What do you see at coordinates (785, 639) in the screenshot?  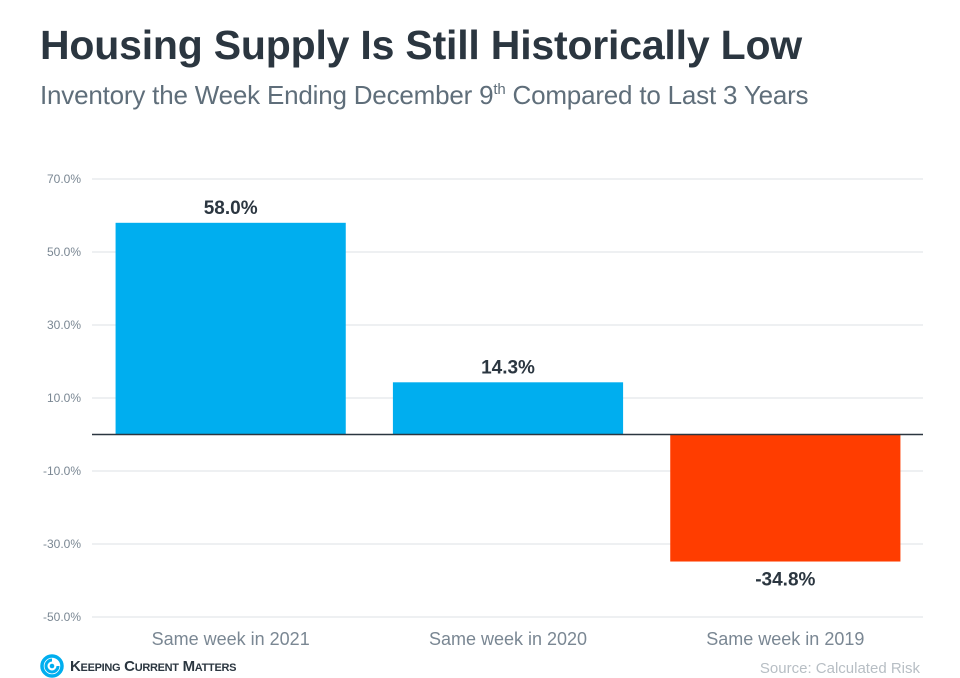 I see `x-category-label: Same week in 2019` at bounding box center [785, 639].